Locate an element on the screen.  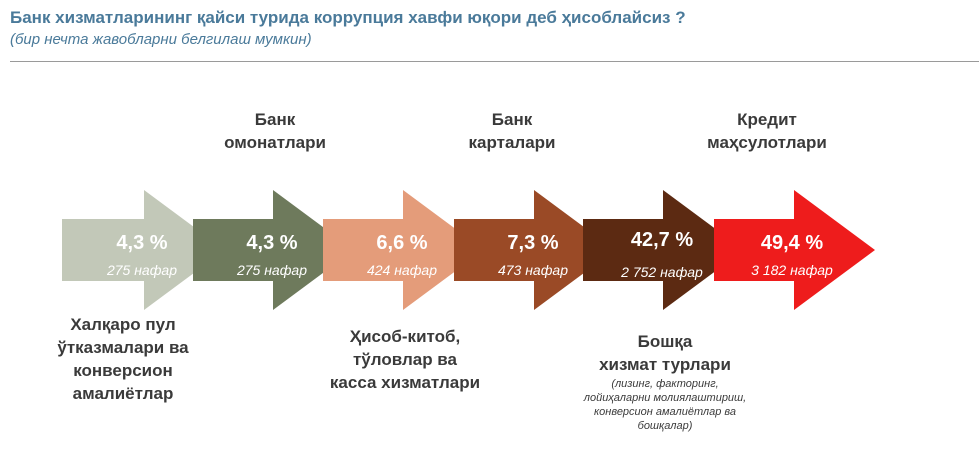
count-label-5: 2 752 нафар is located at coordinates (662, 272).